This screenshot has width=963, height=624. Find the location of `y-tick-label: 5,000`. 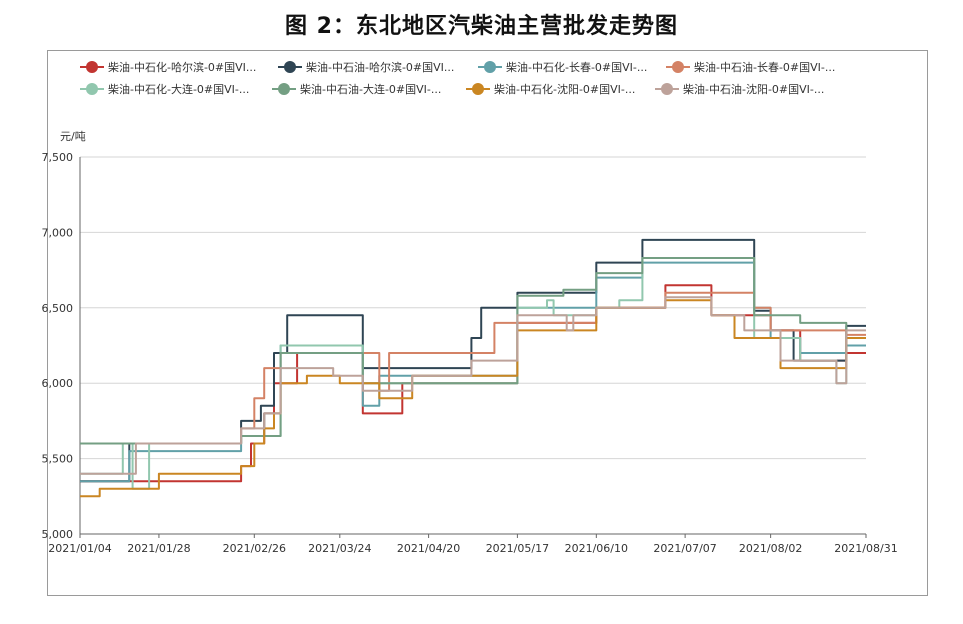

y-tick-label: 5,000 is located at coordinates (58, 534).